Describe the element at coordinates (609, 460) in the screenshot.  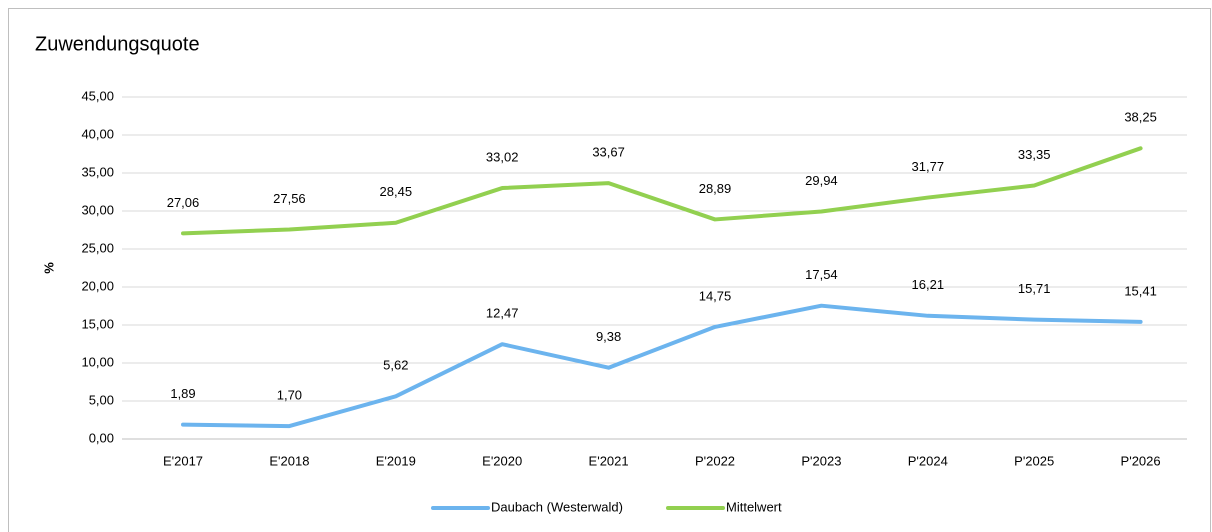
I see `x-tick-label: E'2021` at that location.